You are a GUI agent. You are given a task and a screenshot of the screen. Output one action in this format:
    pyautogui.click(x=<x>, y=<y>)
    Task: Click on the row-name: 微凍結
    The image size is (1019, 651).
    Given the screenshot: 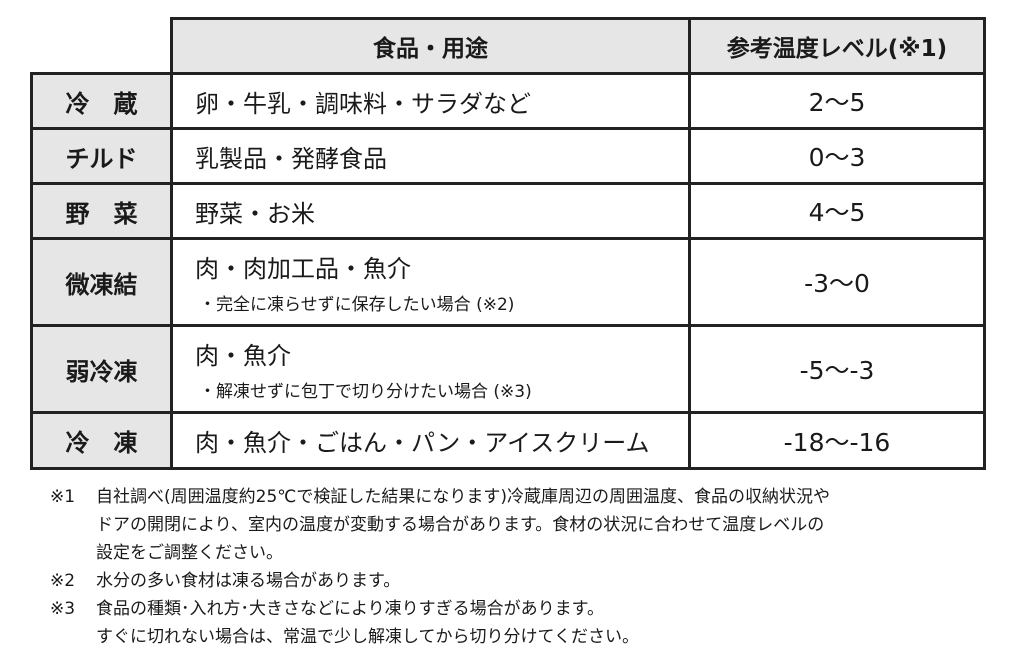 What is the action you would take?
    pyautogui.click(x=101, y=282)
    